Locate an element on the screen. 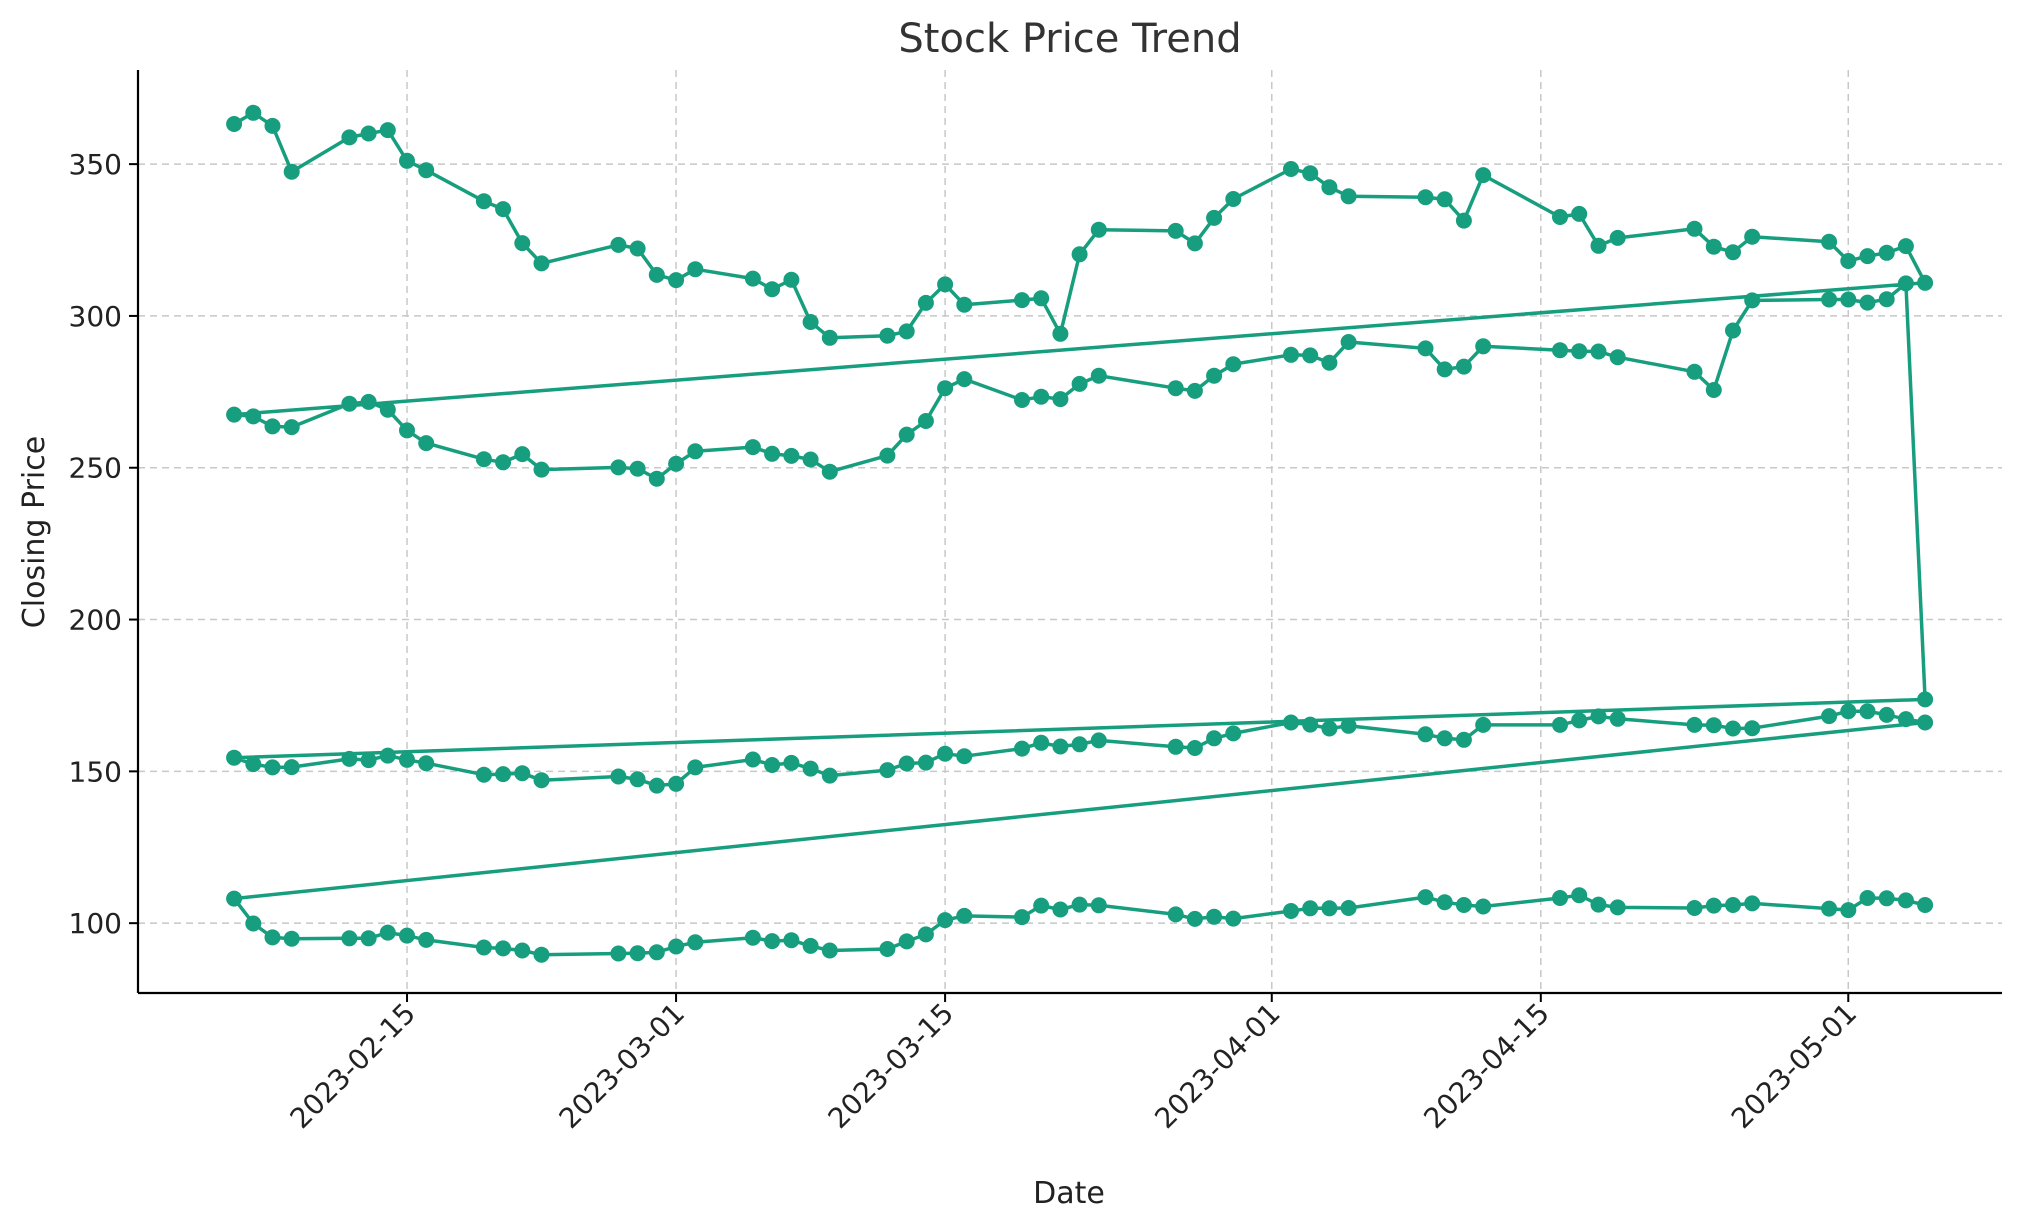 This screenshot has height=1229, width=2017. y-tick-label: 200 is located at coordinates (95, 620).